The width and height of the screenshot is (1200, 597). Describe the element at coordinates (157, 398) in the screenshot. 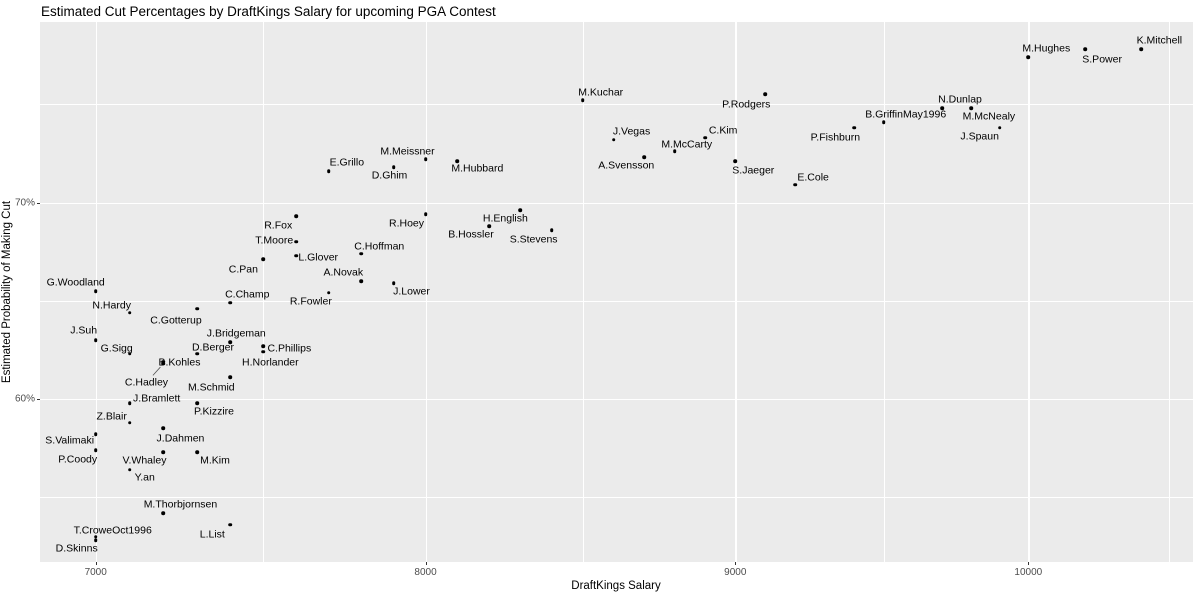

I see `point-label: J.Bramlett` at that location.